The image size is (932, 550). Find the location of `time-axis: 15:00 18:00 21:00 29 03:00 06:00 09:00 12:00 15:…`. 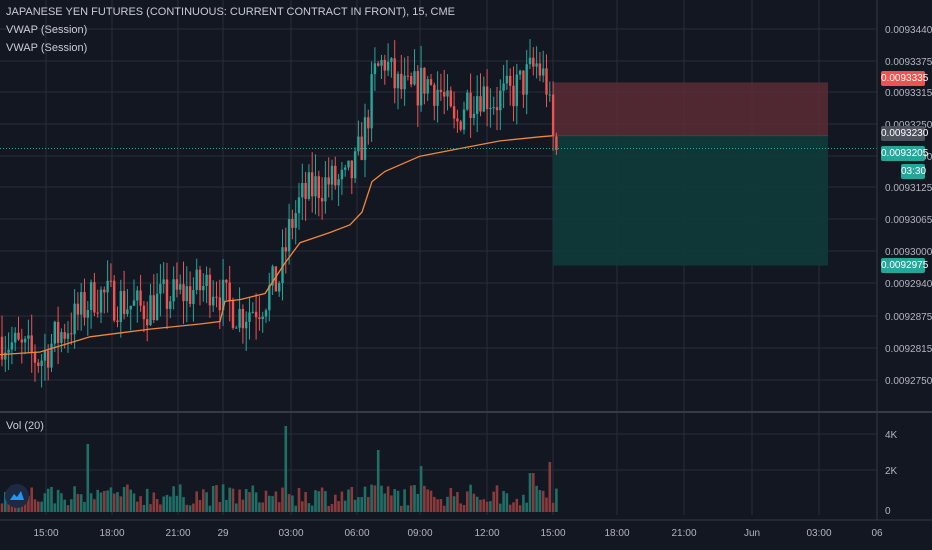

time-axis: 15:00 18:00 21:00 29 03:00 06:00 09:00 12:00 15:… is located at coordinates (458, 533).